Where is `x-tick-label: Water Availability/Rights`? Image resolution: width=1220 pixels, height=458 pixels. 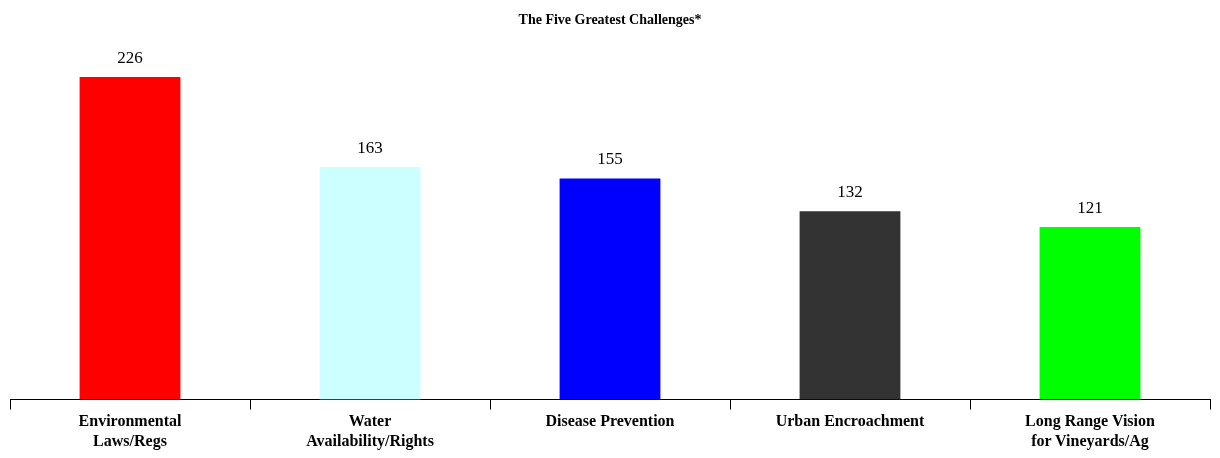
x-tick-label: Water Availability/Rights is located at coordinates (370, 431).